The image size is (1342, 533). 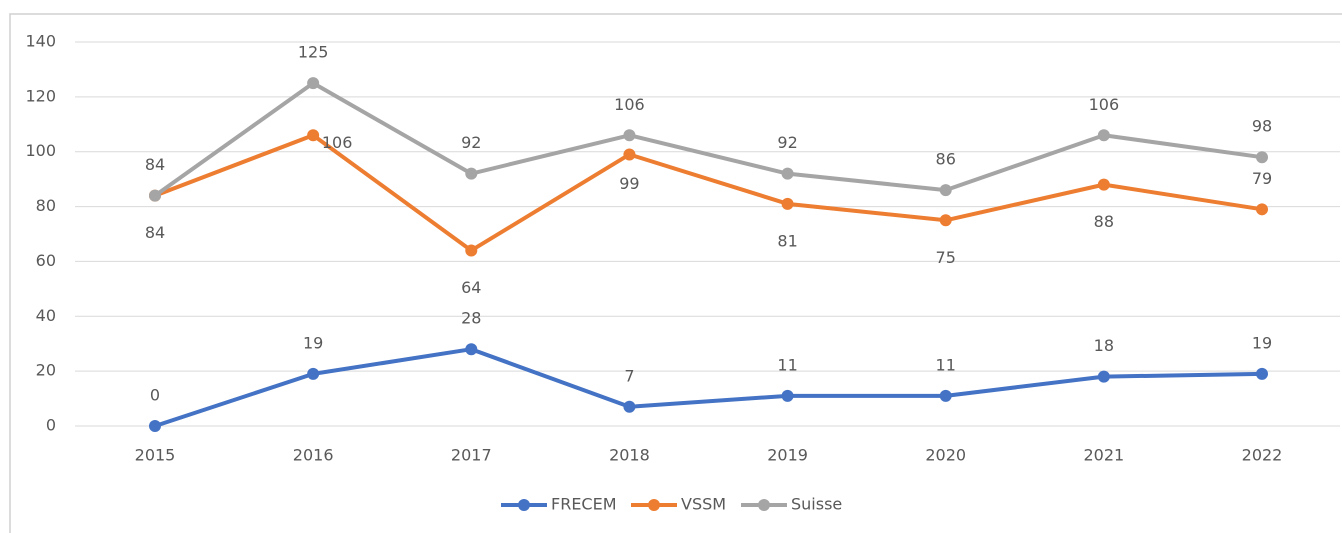 I want to click on y-tick-label: 80, so click(x=46, y=205).